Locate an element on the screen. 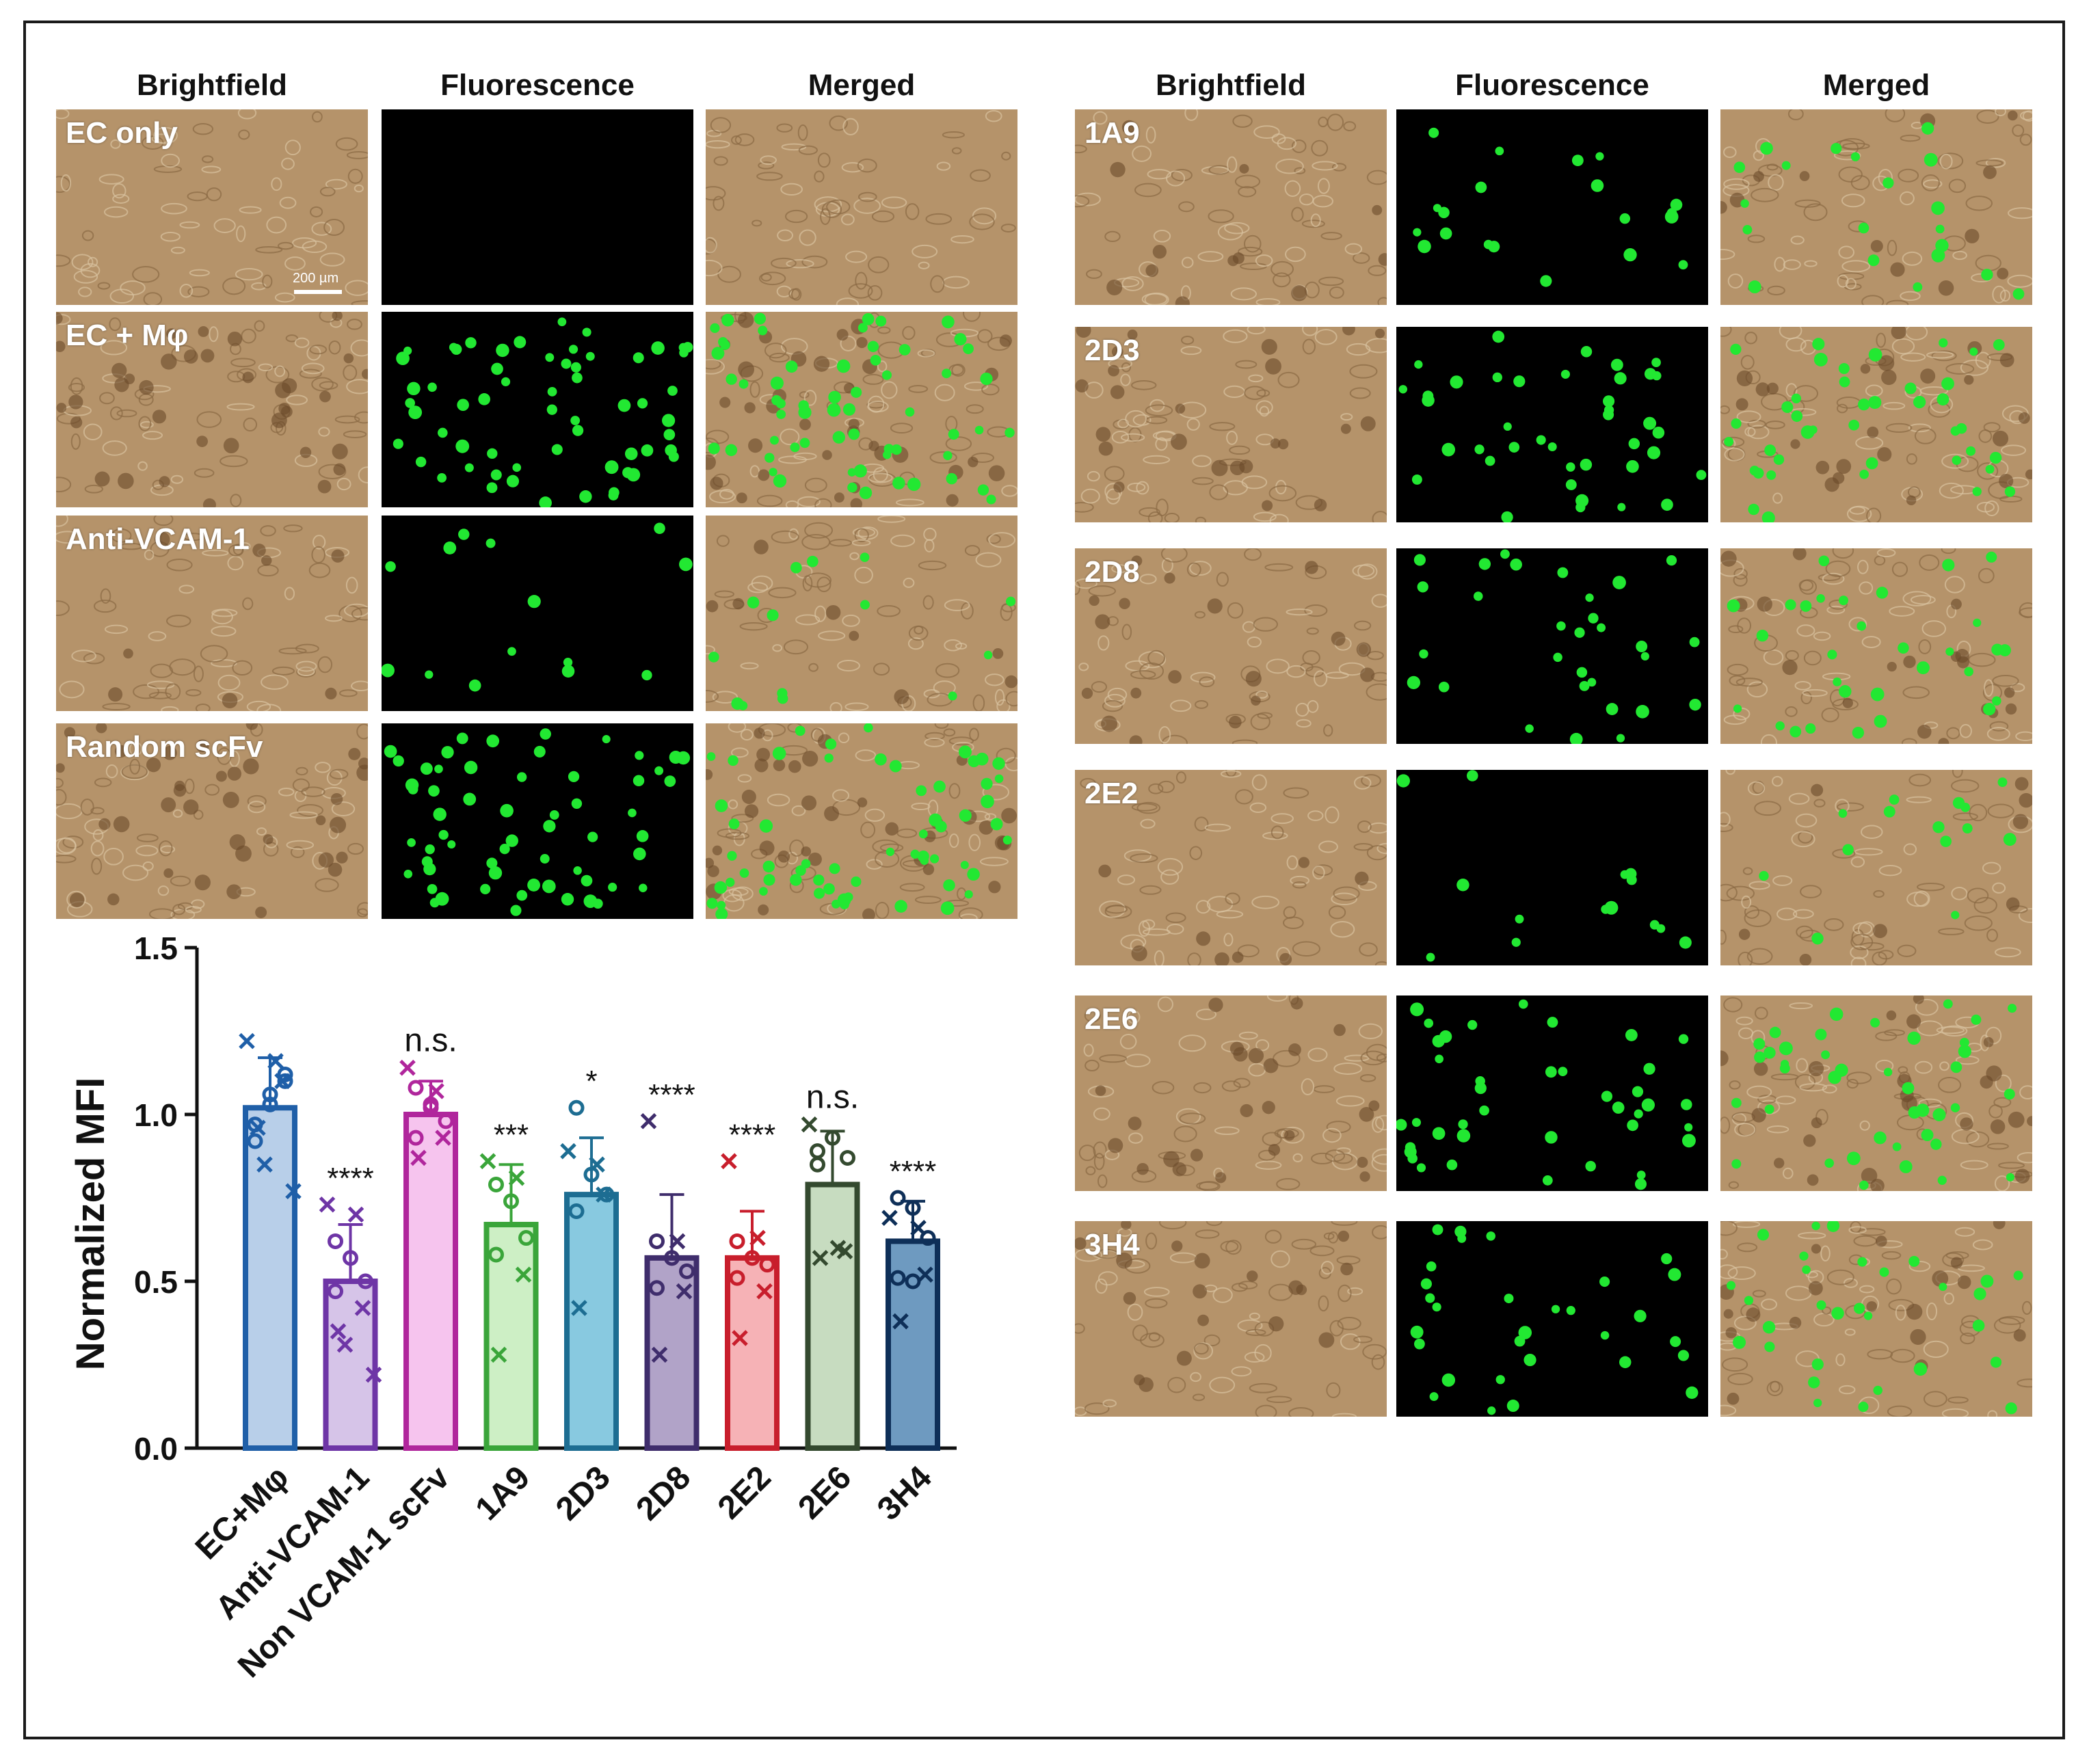 This screenshot has width=2089, height=1764. right-row-label: 3H4 is located at coordinates (1112, 1244).